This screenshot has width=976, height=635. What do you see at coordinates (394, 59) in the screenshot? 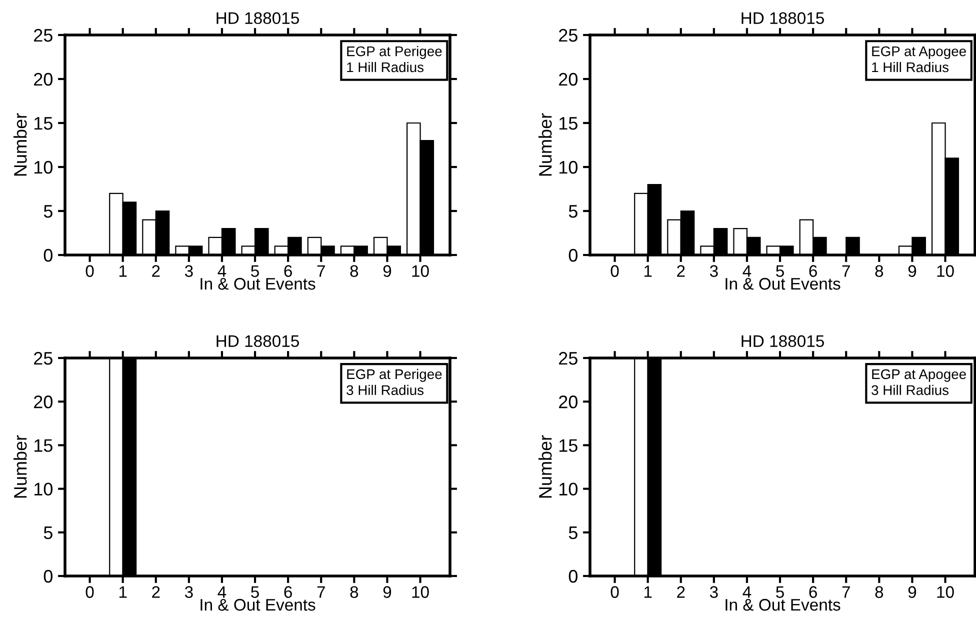
I see `annotation: EGP at Perigee 1 Hill Radius` at bounding box center [394, 59].